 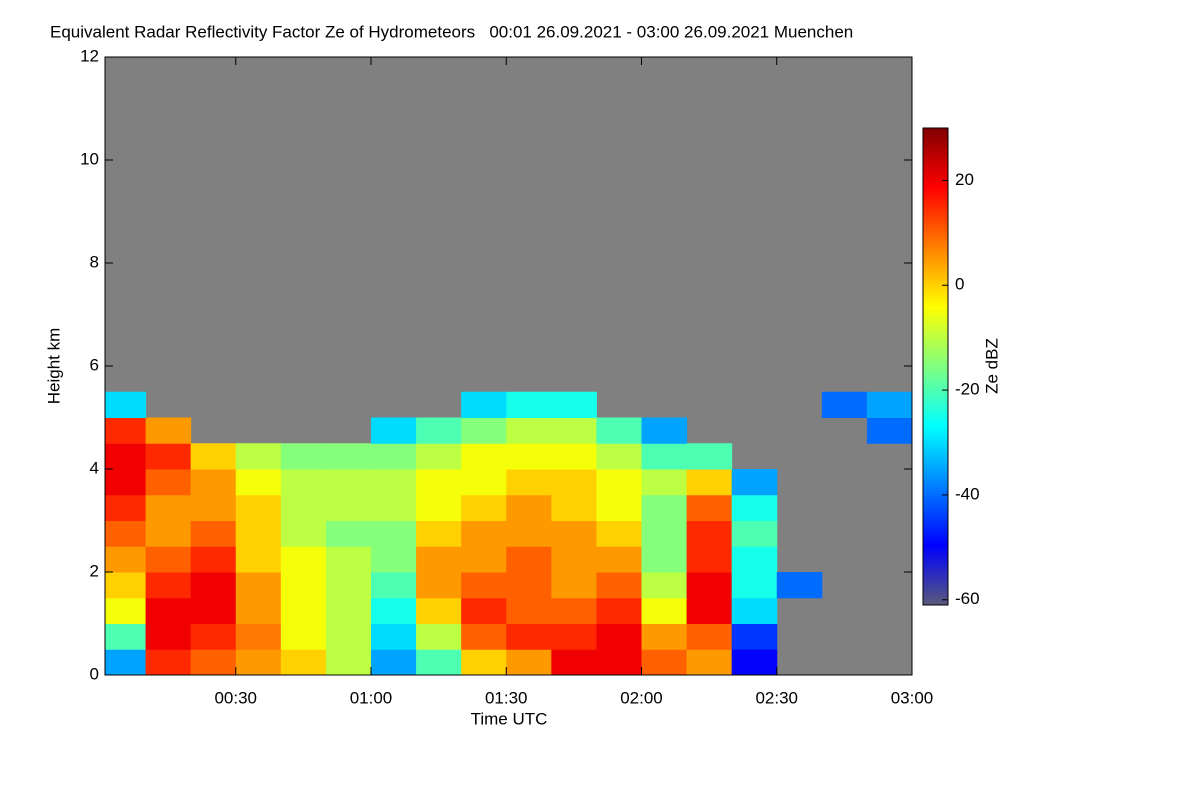 What do you see at coordinates (94, 364) in the screenshot?
I see `y-tick-label: 6` at bounding box center [94, 364].